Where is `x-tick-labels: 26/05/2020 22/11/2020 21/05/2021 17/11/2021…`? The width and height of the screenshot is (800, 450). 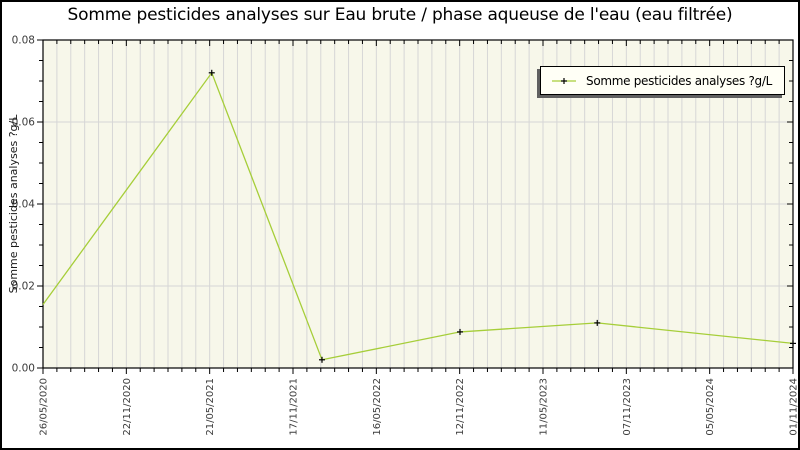
x-tick-labels: 26/05/2020 22/11/2020 21/05/2021 17/11/2021… is located at coordinates (419, 407).